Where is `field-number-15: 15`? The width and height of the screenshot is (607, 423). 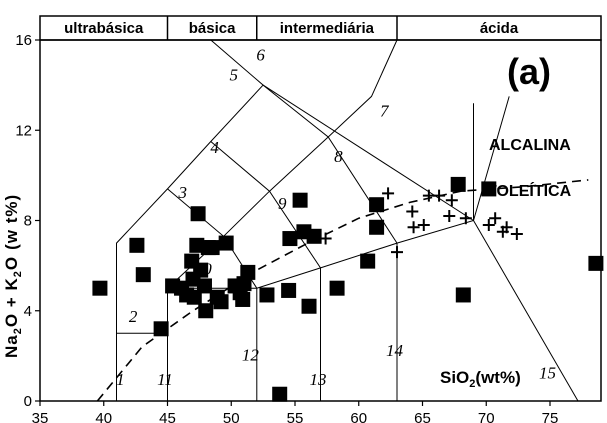
field-number-15: 15 is located at coordinates (547, 372).